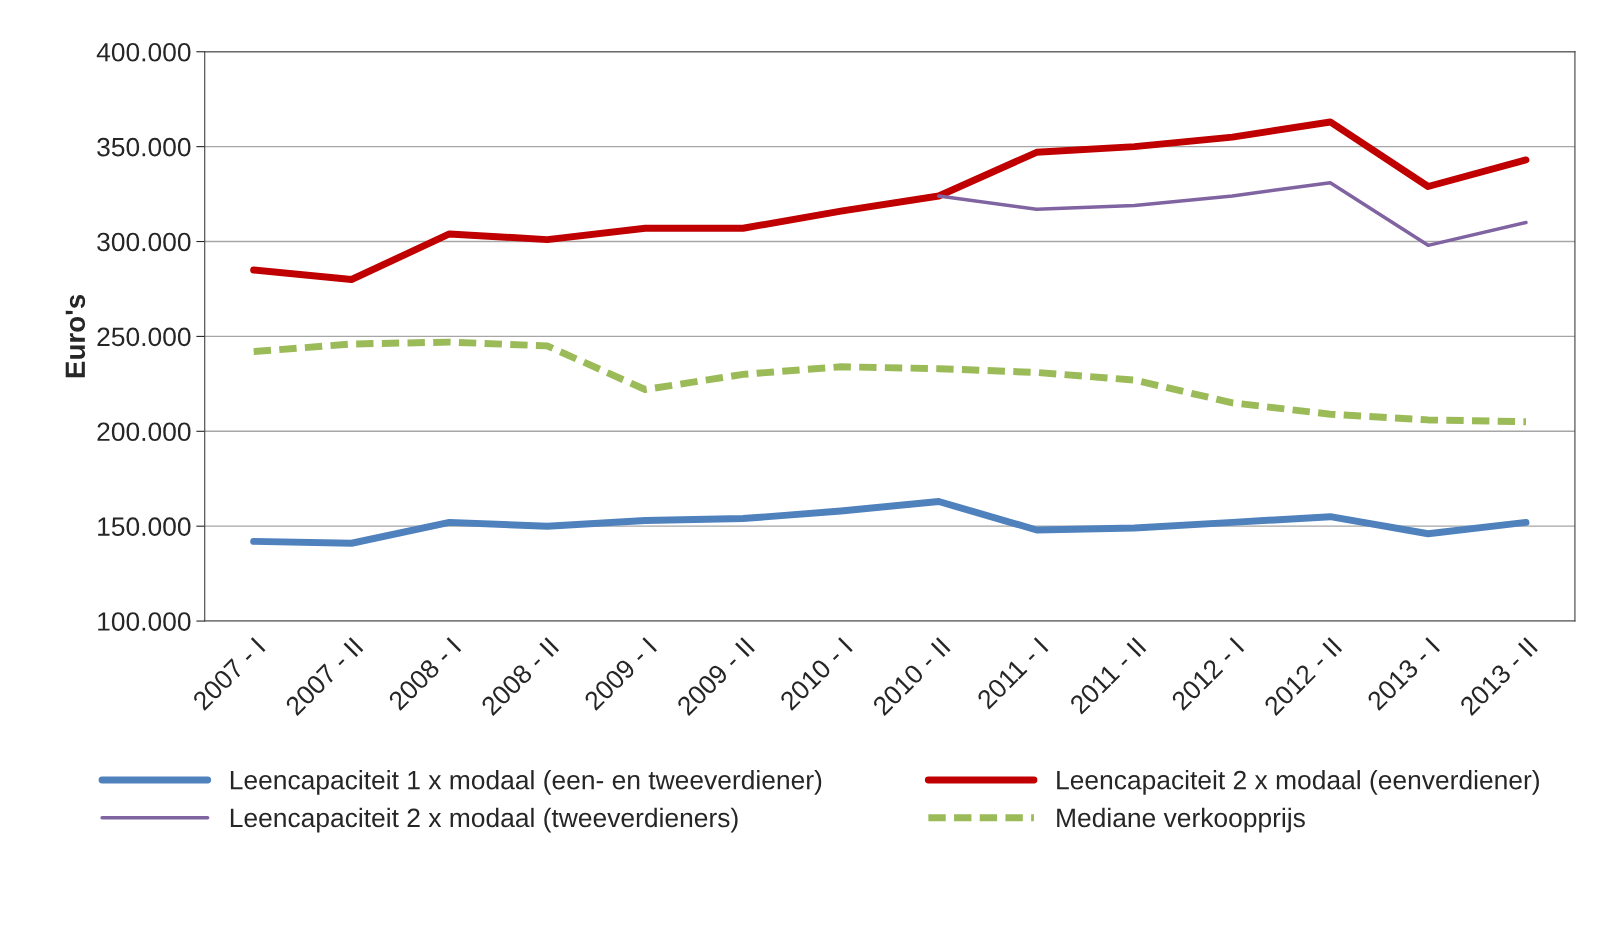  I want to click on y-tick-label: 100.000, so click(144, 621).